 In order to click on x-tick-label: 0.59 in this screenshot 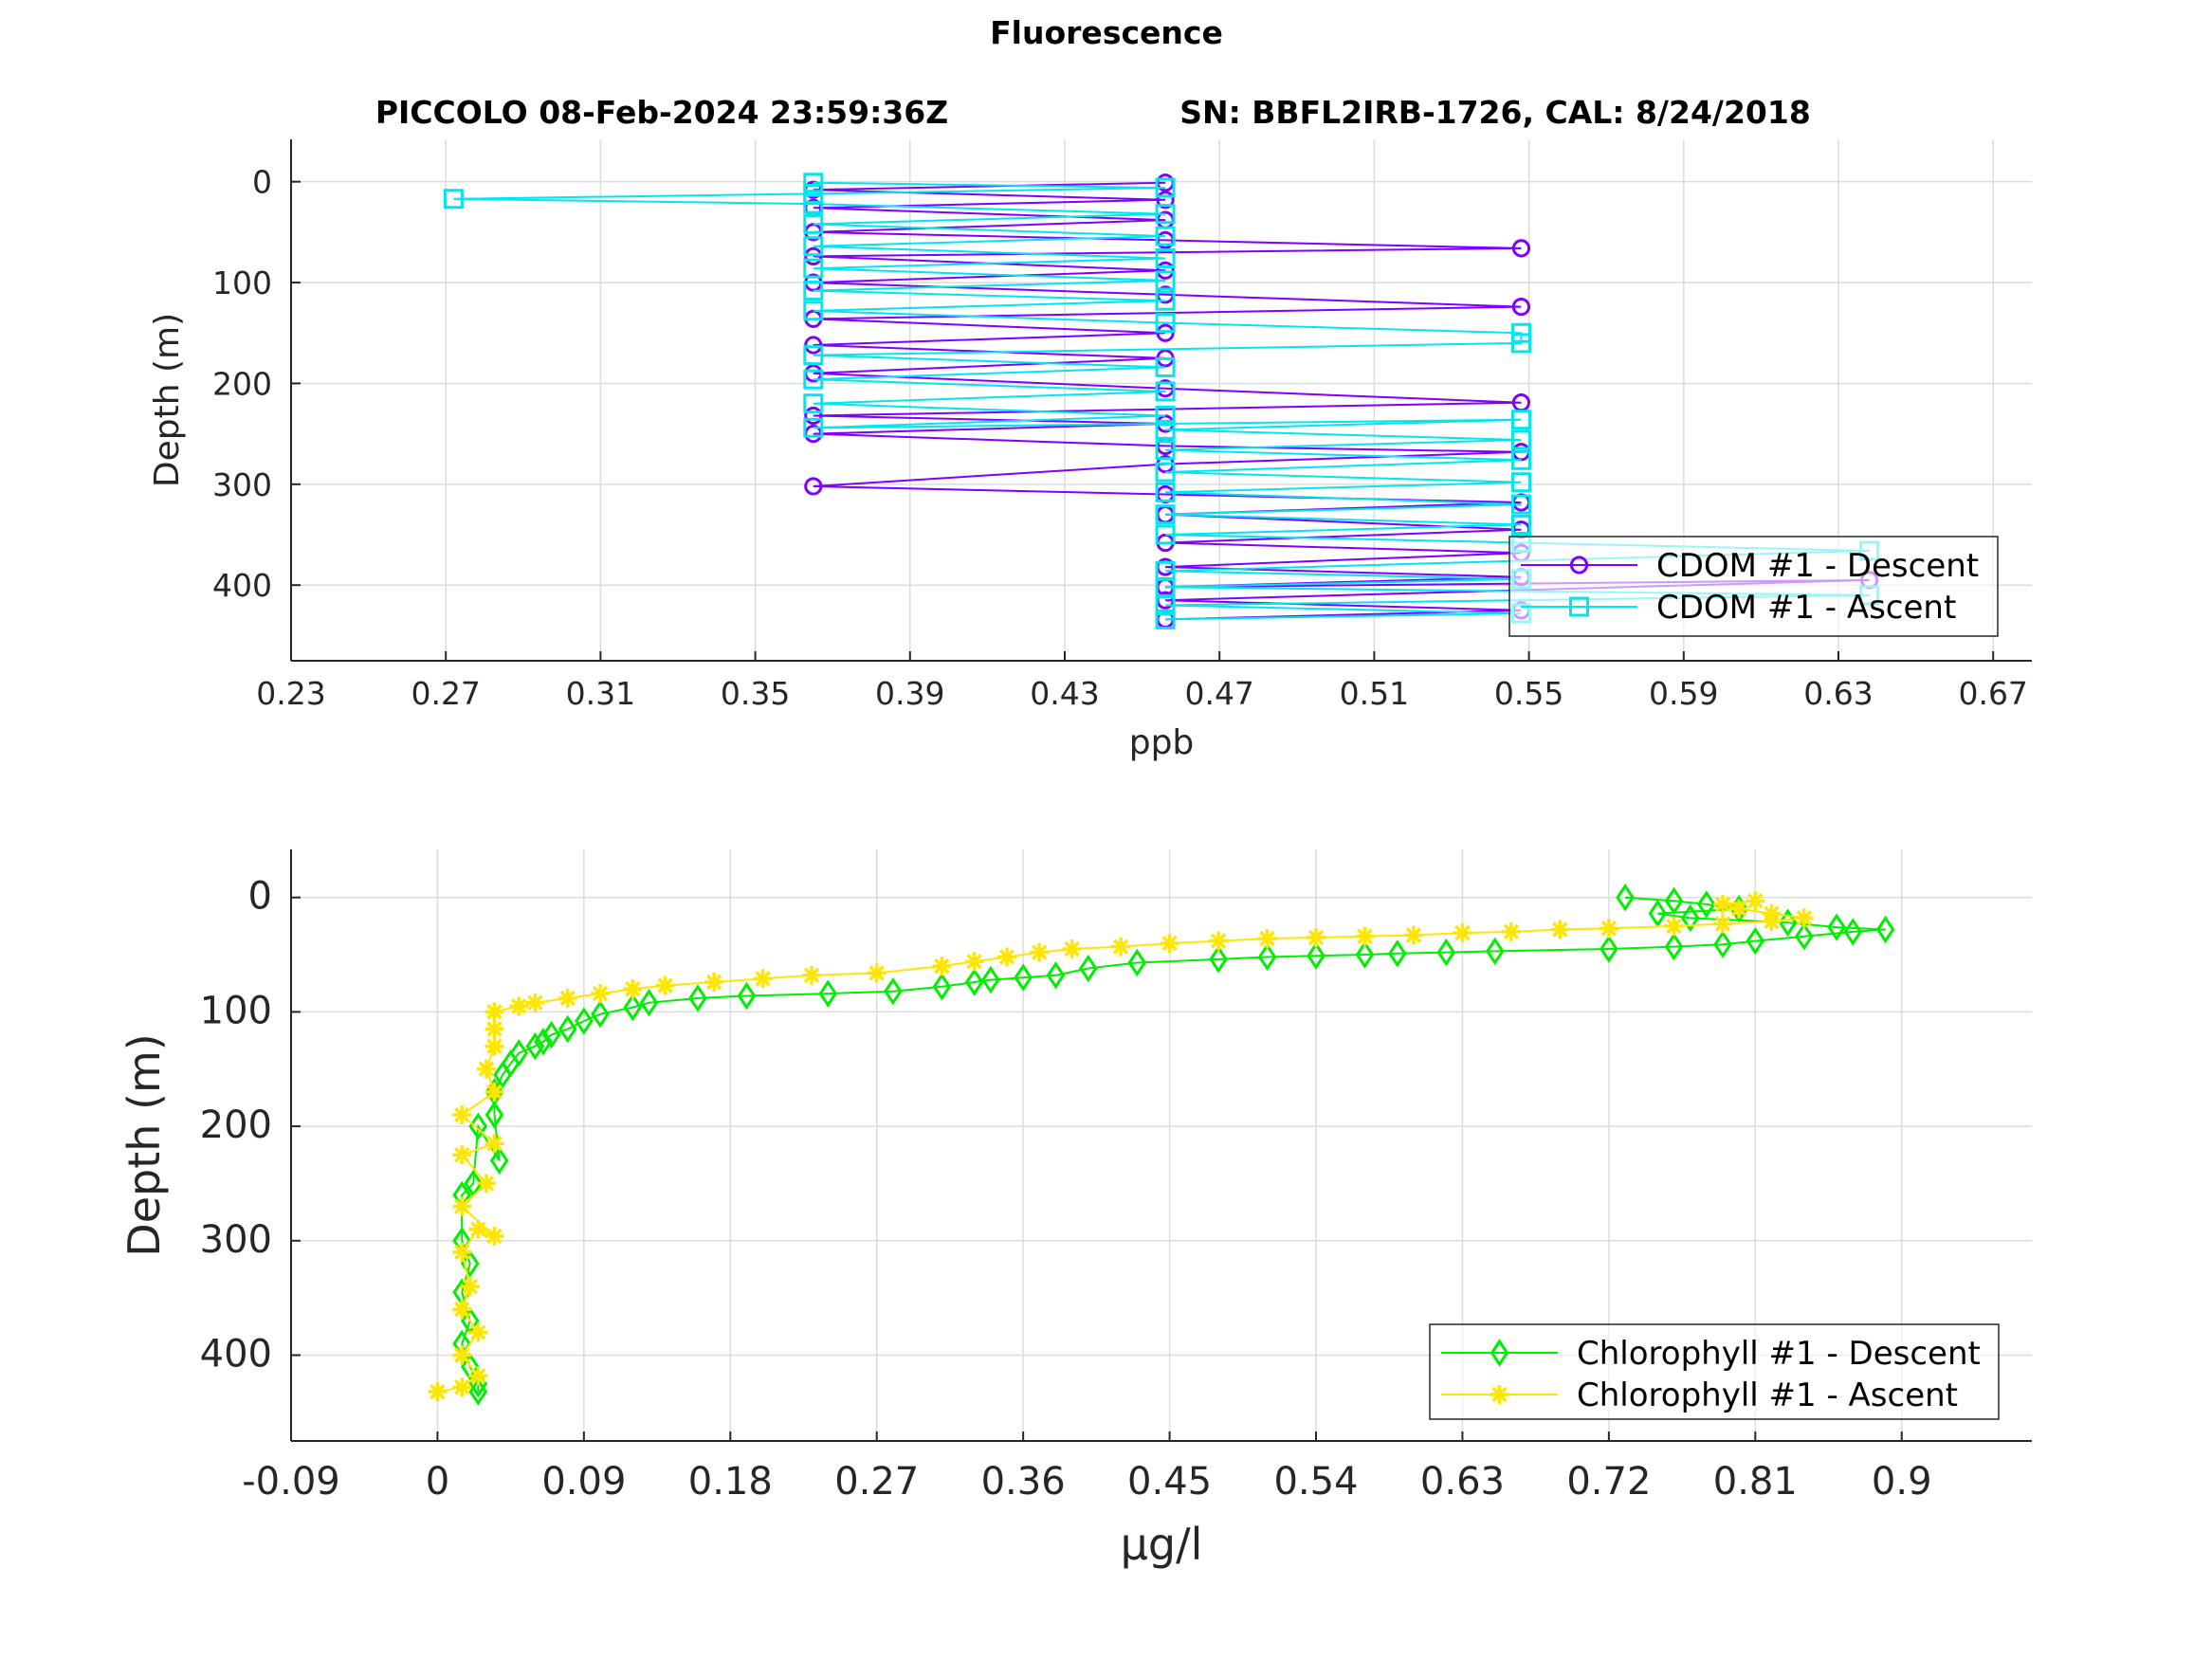, I will do `click(1683, 693)`.